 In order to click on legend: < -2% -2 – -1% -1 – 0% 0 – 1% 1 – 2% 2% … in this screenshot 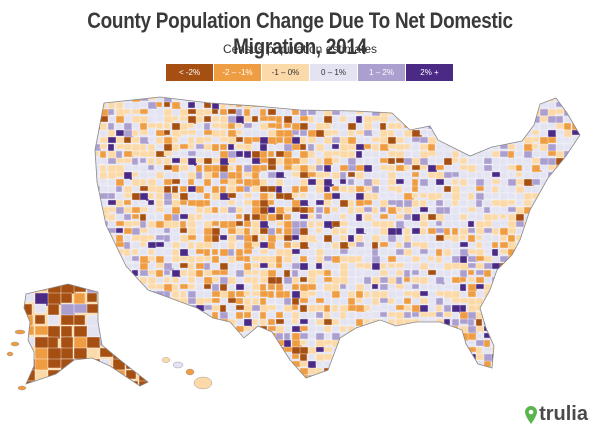, I will do `click(310, 72)`.